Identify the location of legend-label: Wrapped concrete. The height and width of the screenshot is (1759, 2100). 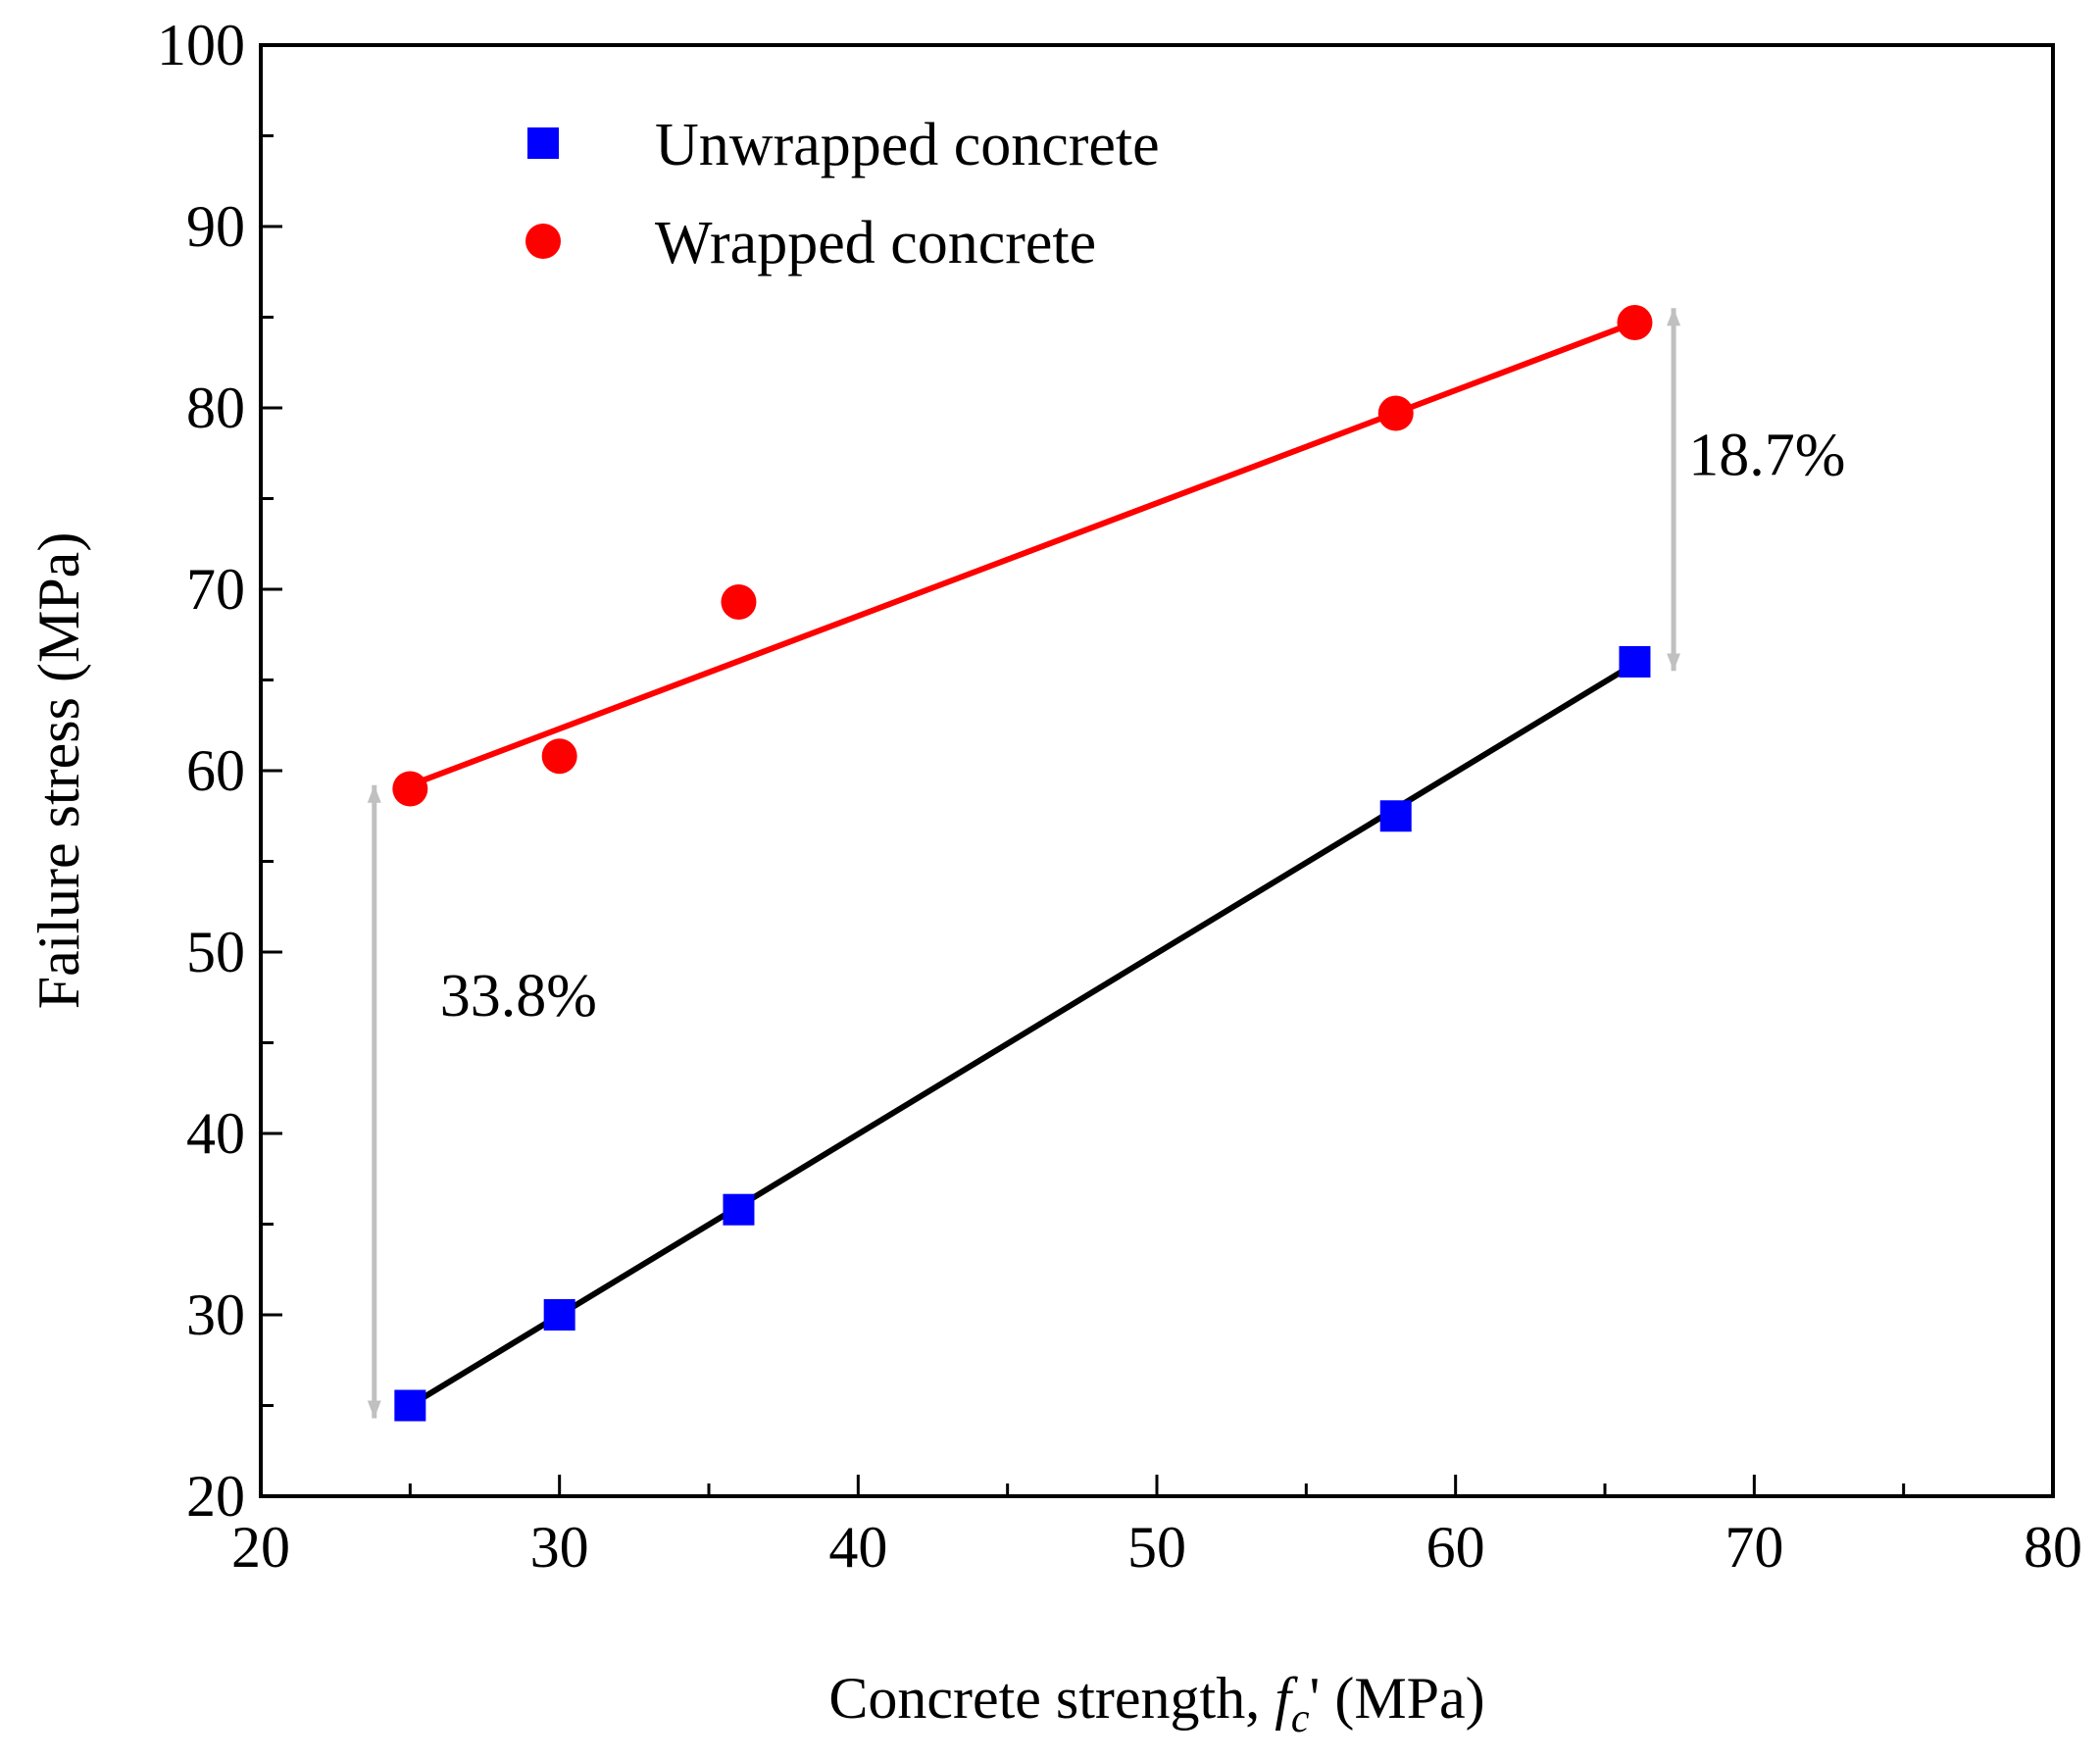
(875, 243).